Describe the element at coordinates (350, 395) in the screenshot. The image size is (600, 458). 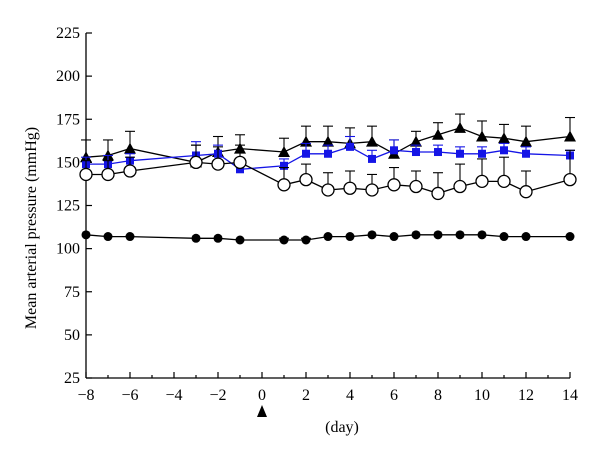
I see `x-tick-label: 4` at that location.